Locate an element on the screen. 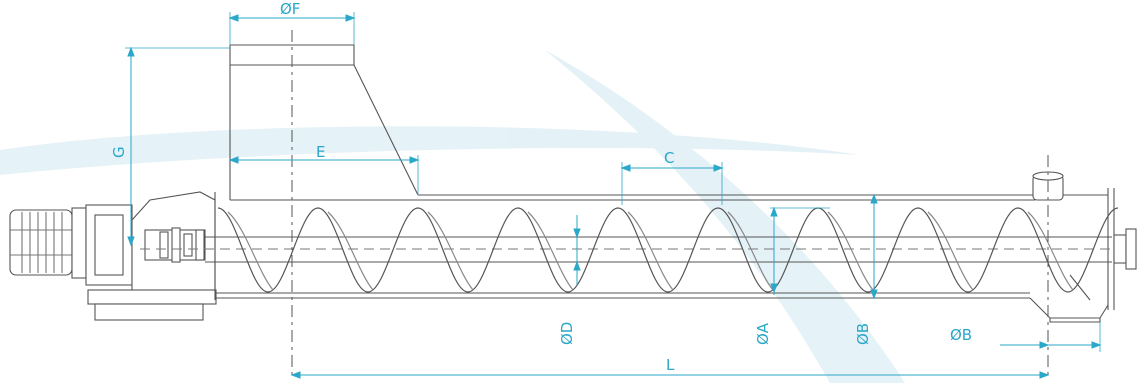  watermark-swoosh-horizontal is located at coordinates (430, 150).